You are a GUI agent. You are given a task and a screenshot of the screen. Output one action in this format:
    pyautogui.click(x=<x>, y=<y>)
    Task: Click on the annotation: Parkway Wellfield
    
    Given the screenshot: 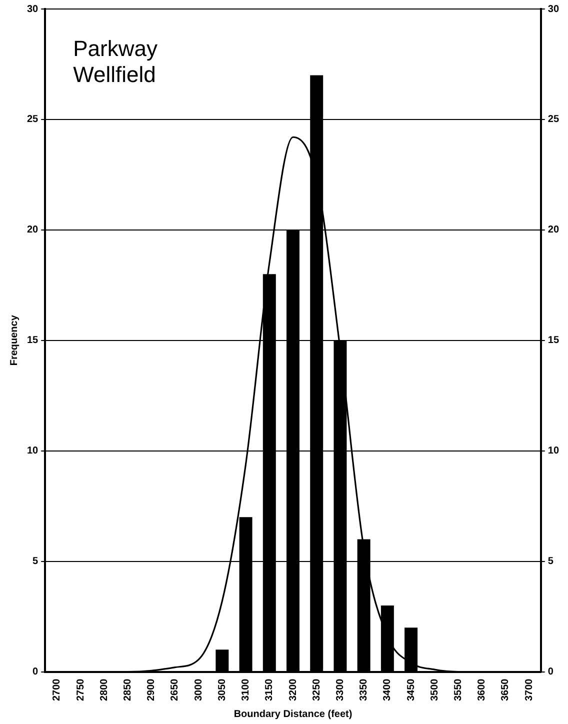 What is the action you would take?
    pyautogui.click(x=115, y=62)
    